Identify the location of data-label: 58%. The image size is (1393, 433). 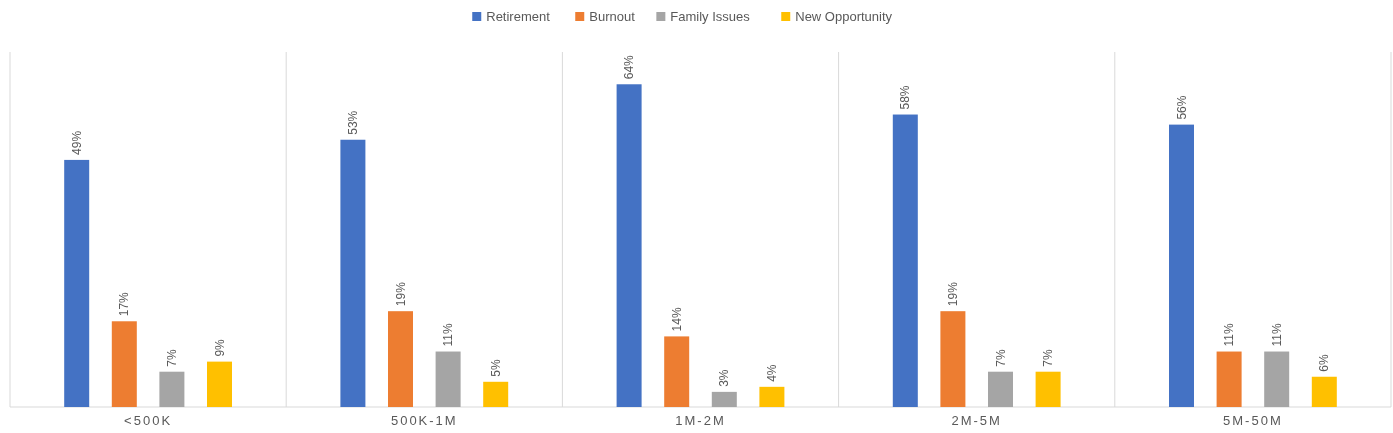
(905, 97).